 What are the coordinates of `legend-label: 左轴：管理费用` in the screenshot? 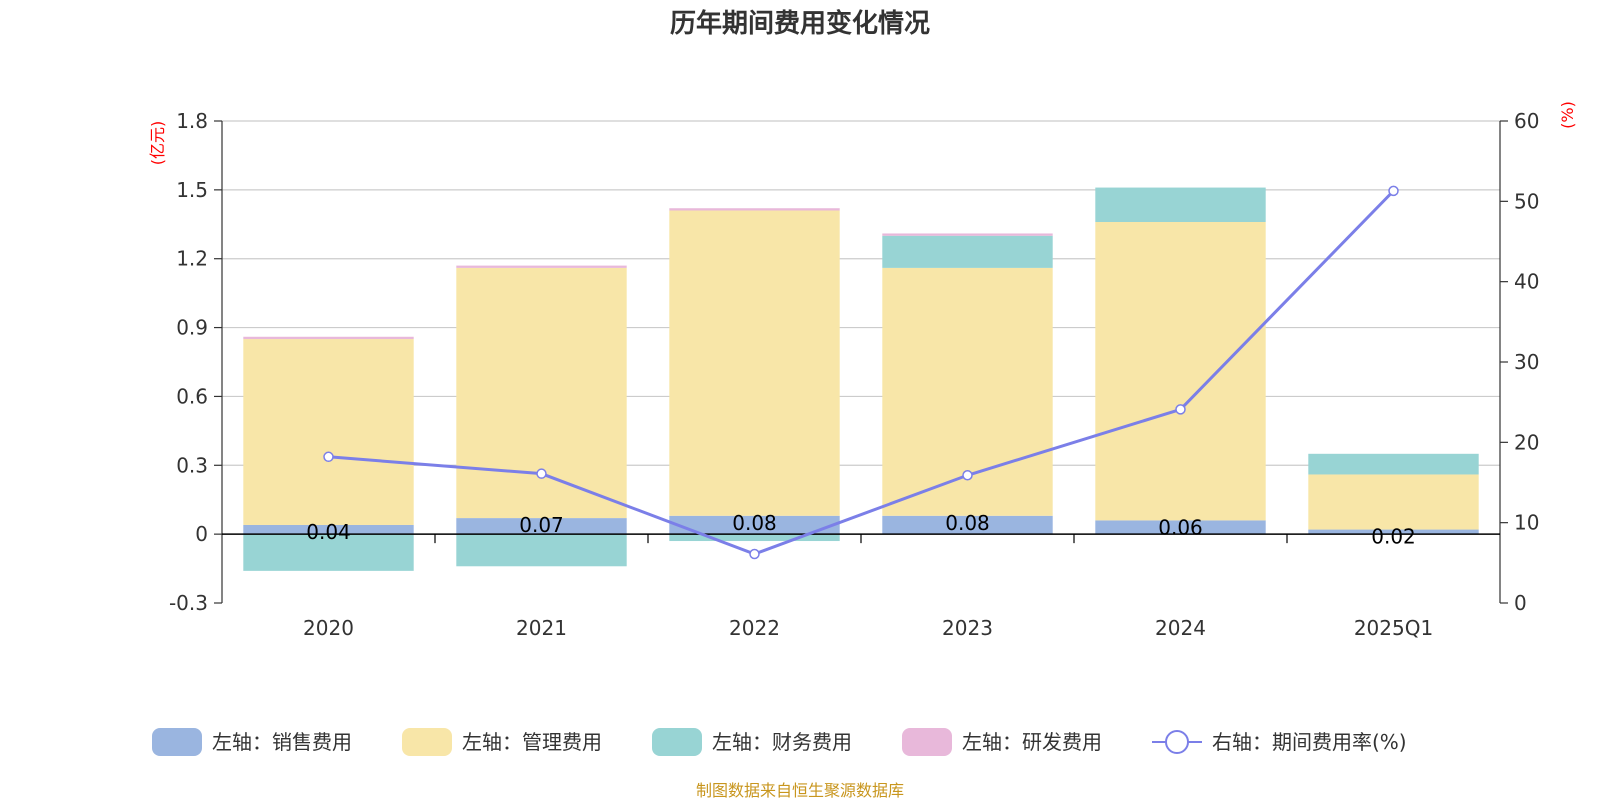 It's located at (532, 742).